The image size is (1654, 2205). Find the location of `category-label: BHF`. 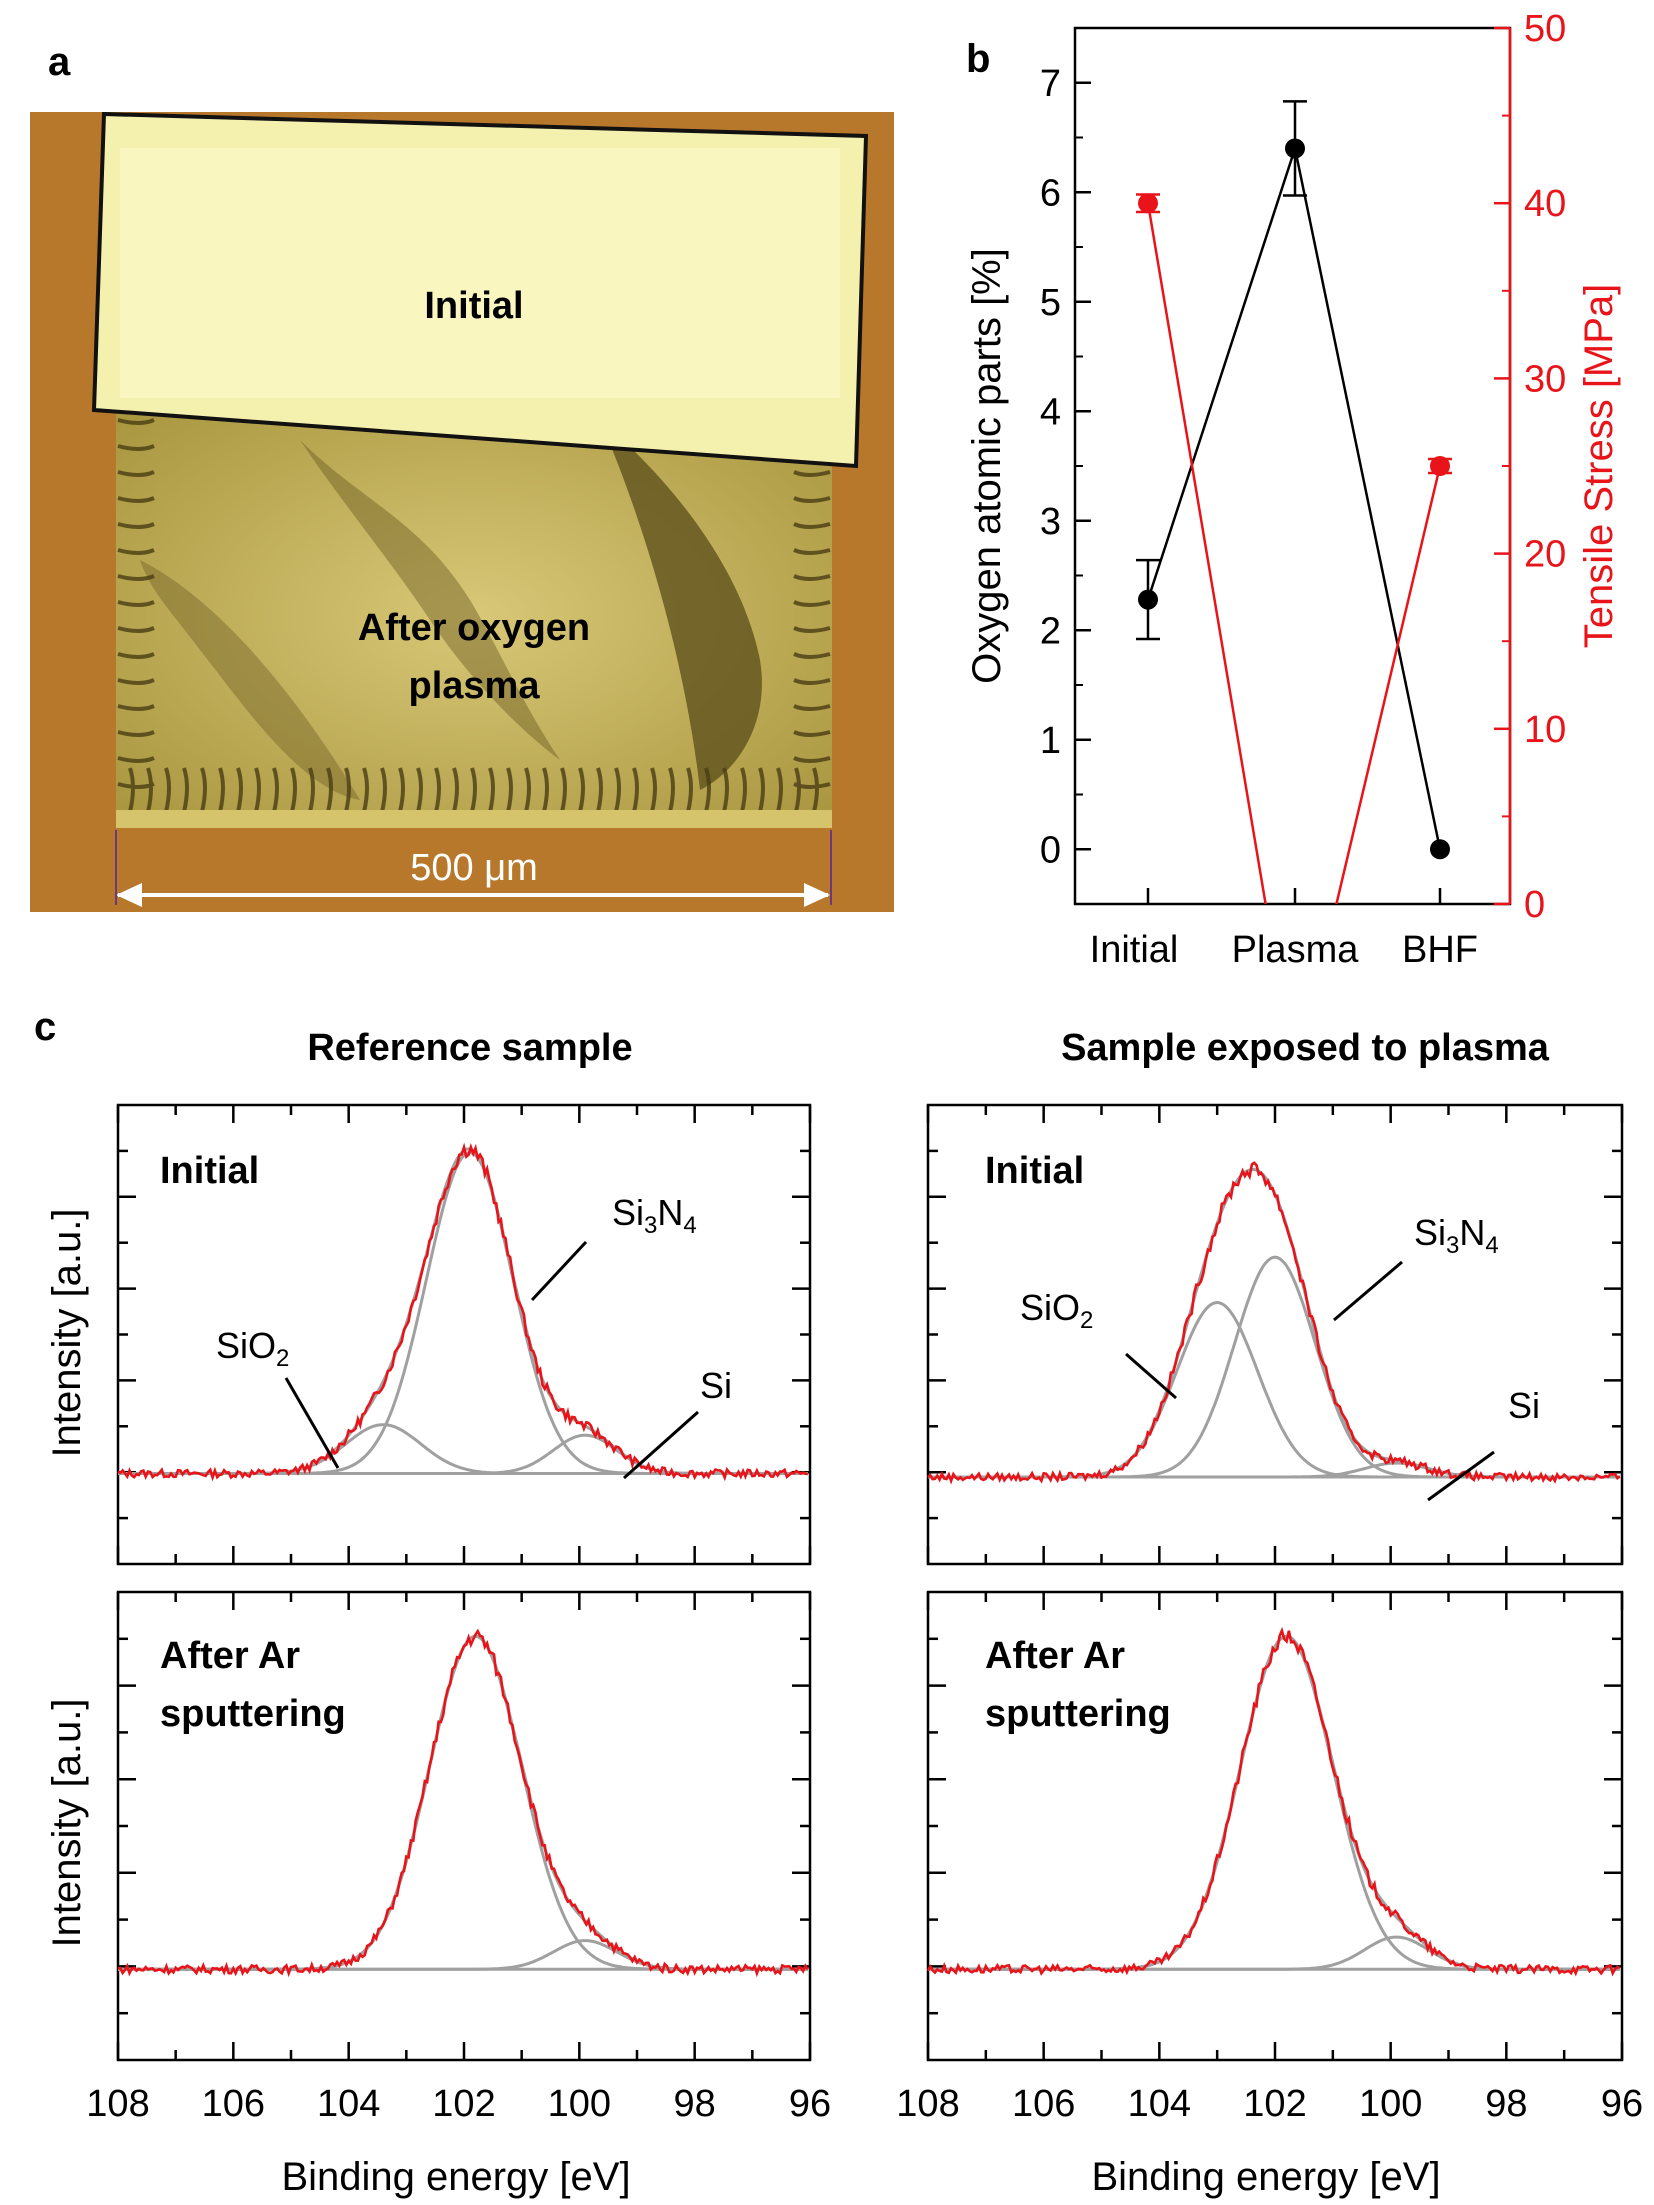

category-label: BHF is located at coordinates (1440, 950).